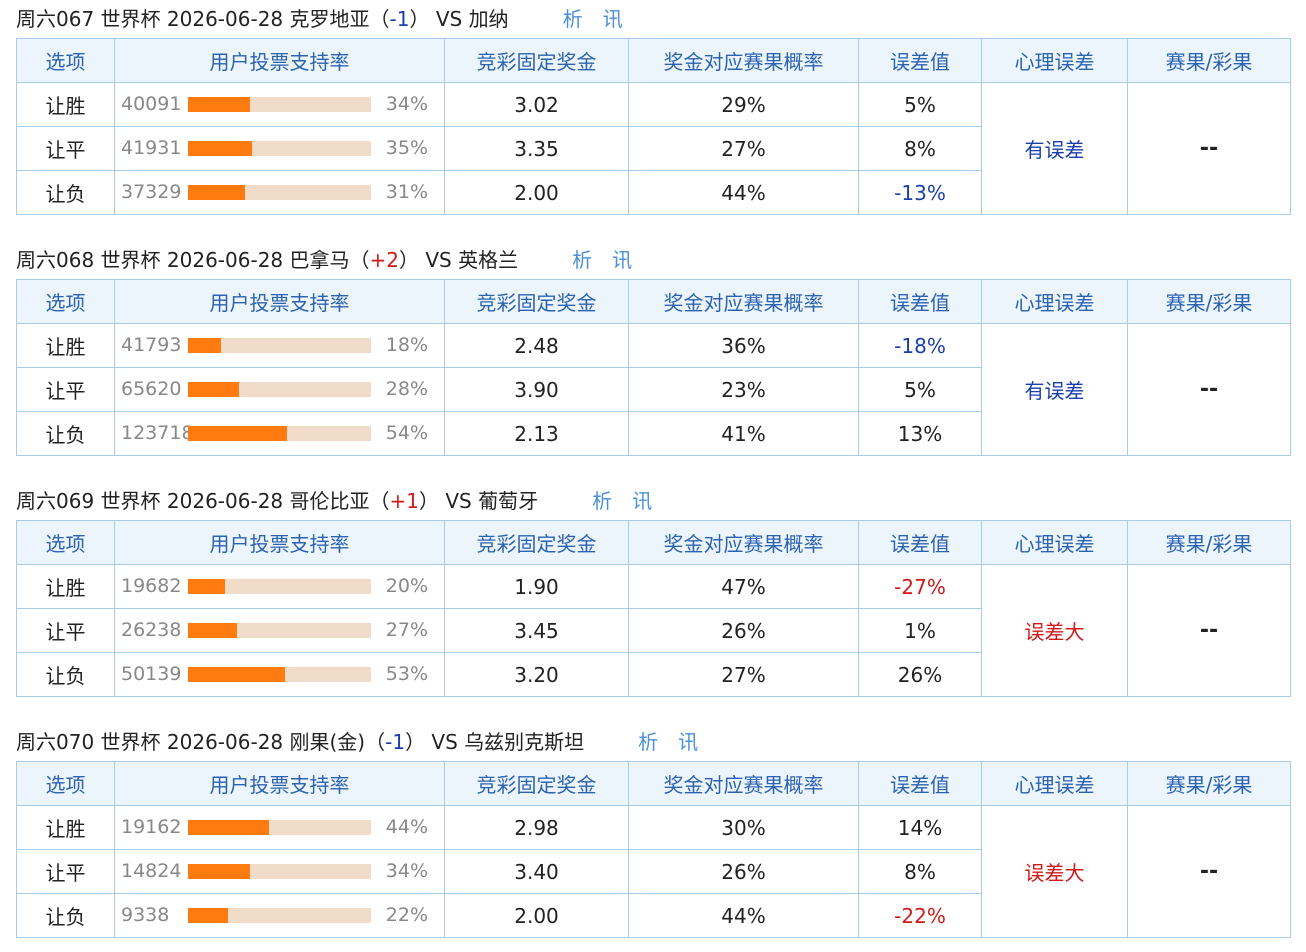 The image size is (1306, 952). I want to click on match-id: 周六067, so click(55, 19).